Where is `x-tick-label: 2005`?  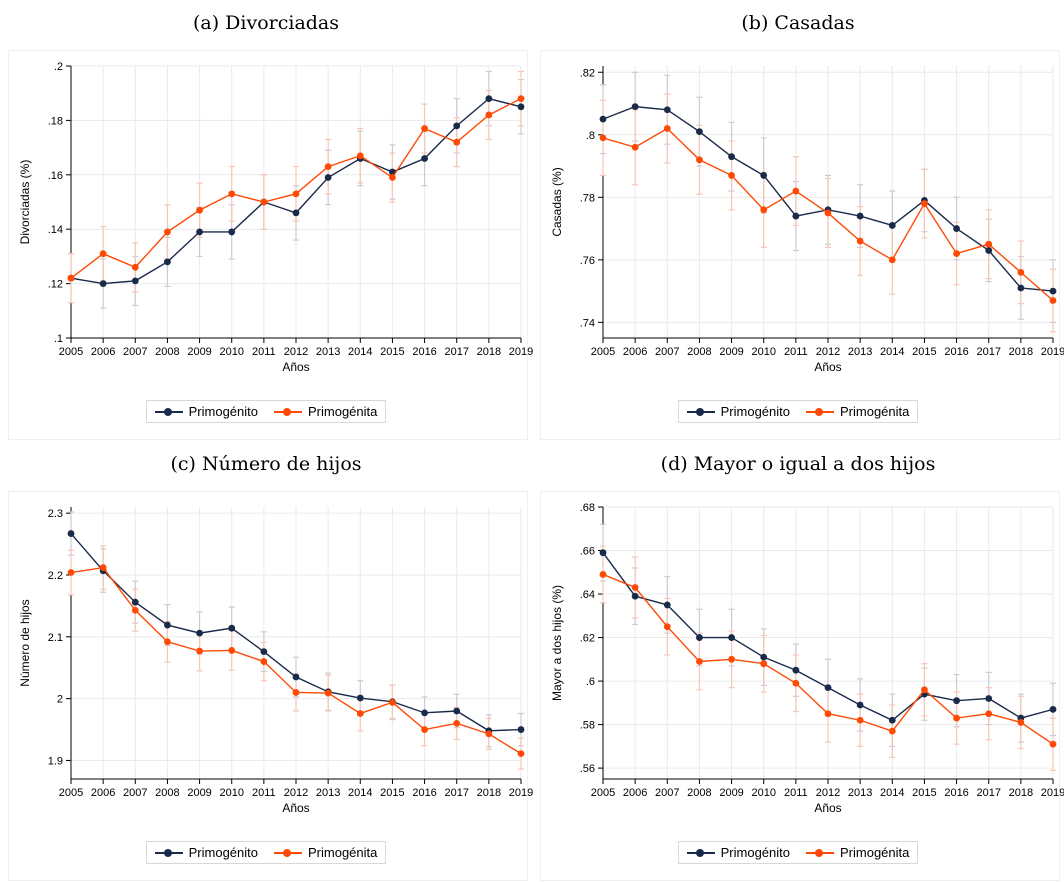
x-tick-label: 2005 is located at coordinates (71, 352).